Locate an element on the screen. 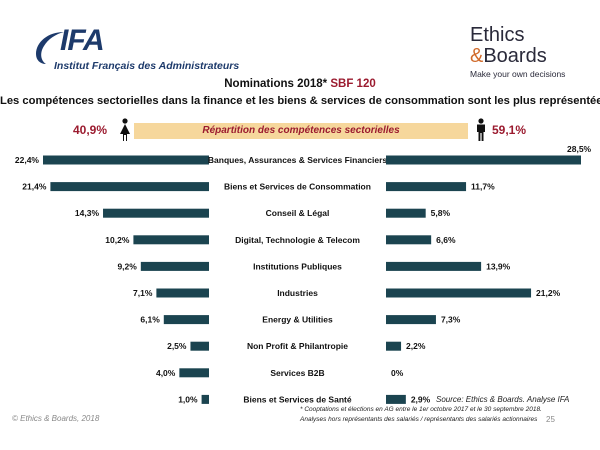 The image size is (600, 450). category-label: Biens et Services de Santé is located at coordinates (297, 399).